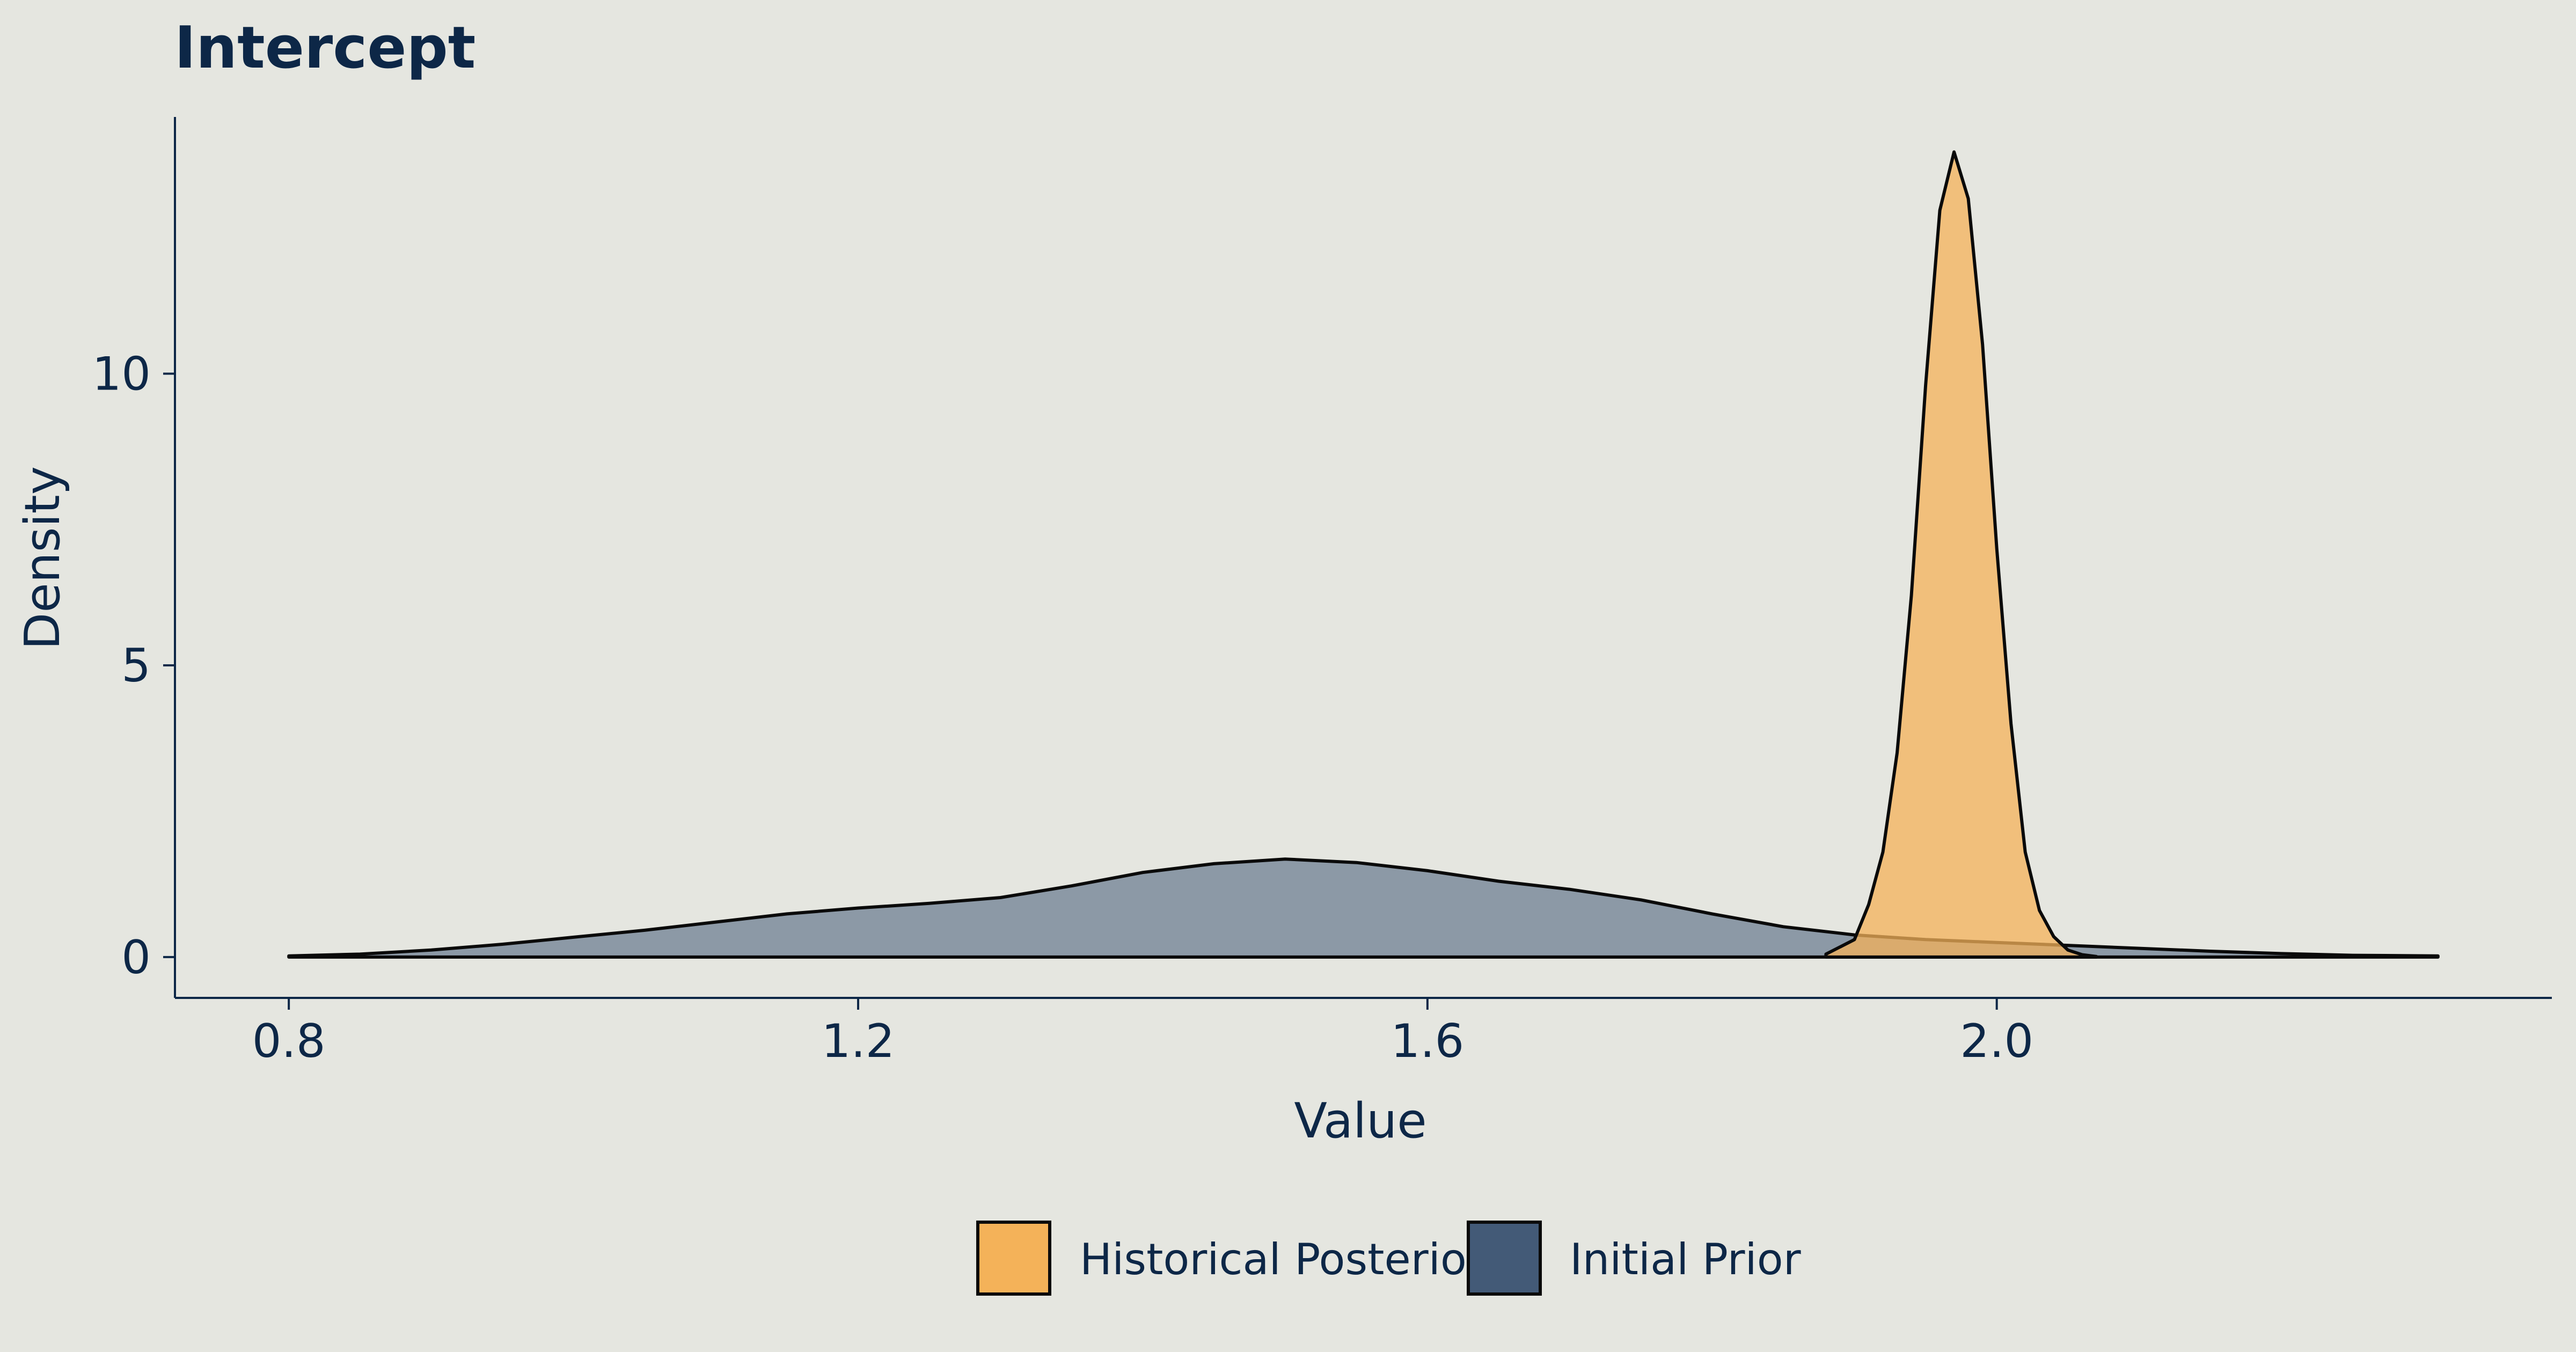  Describe the element at coordinates (858, 1041) in the screenshot. I see `x-tick-label: 1.2` at that location.